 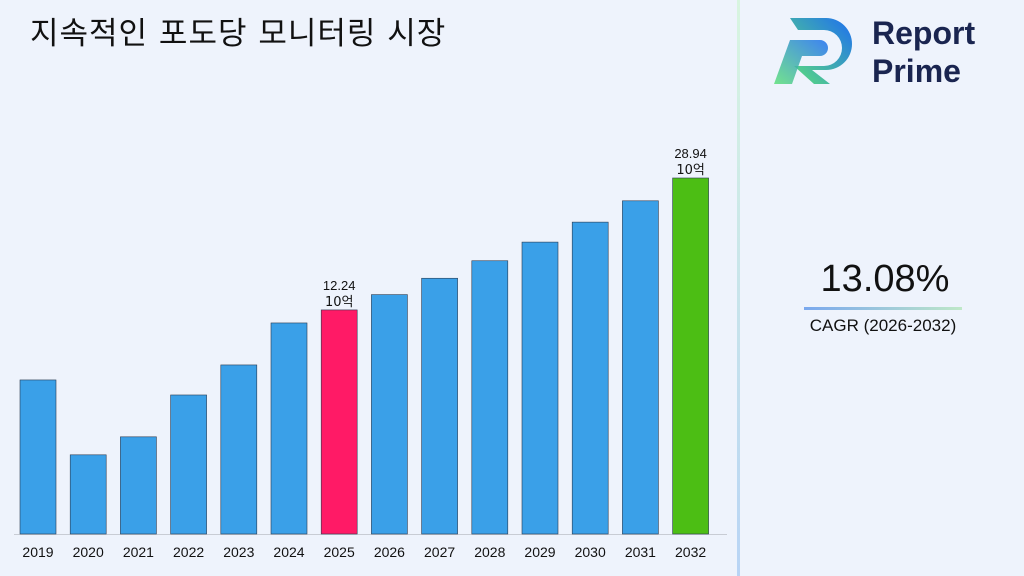 I want to click on bar-2022, so click(x=188, y=464).